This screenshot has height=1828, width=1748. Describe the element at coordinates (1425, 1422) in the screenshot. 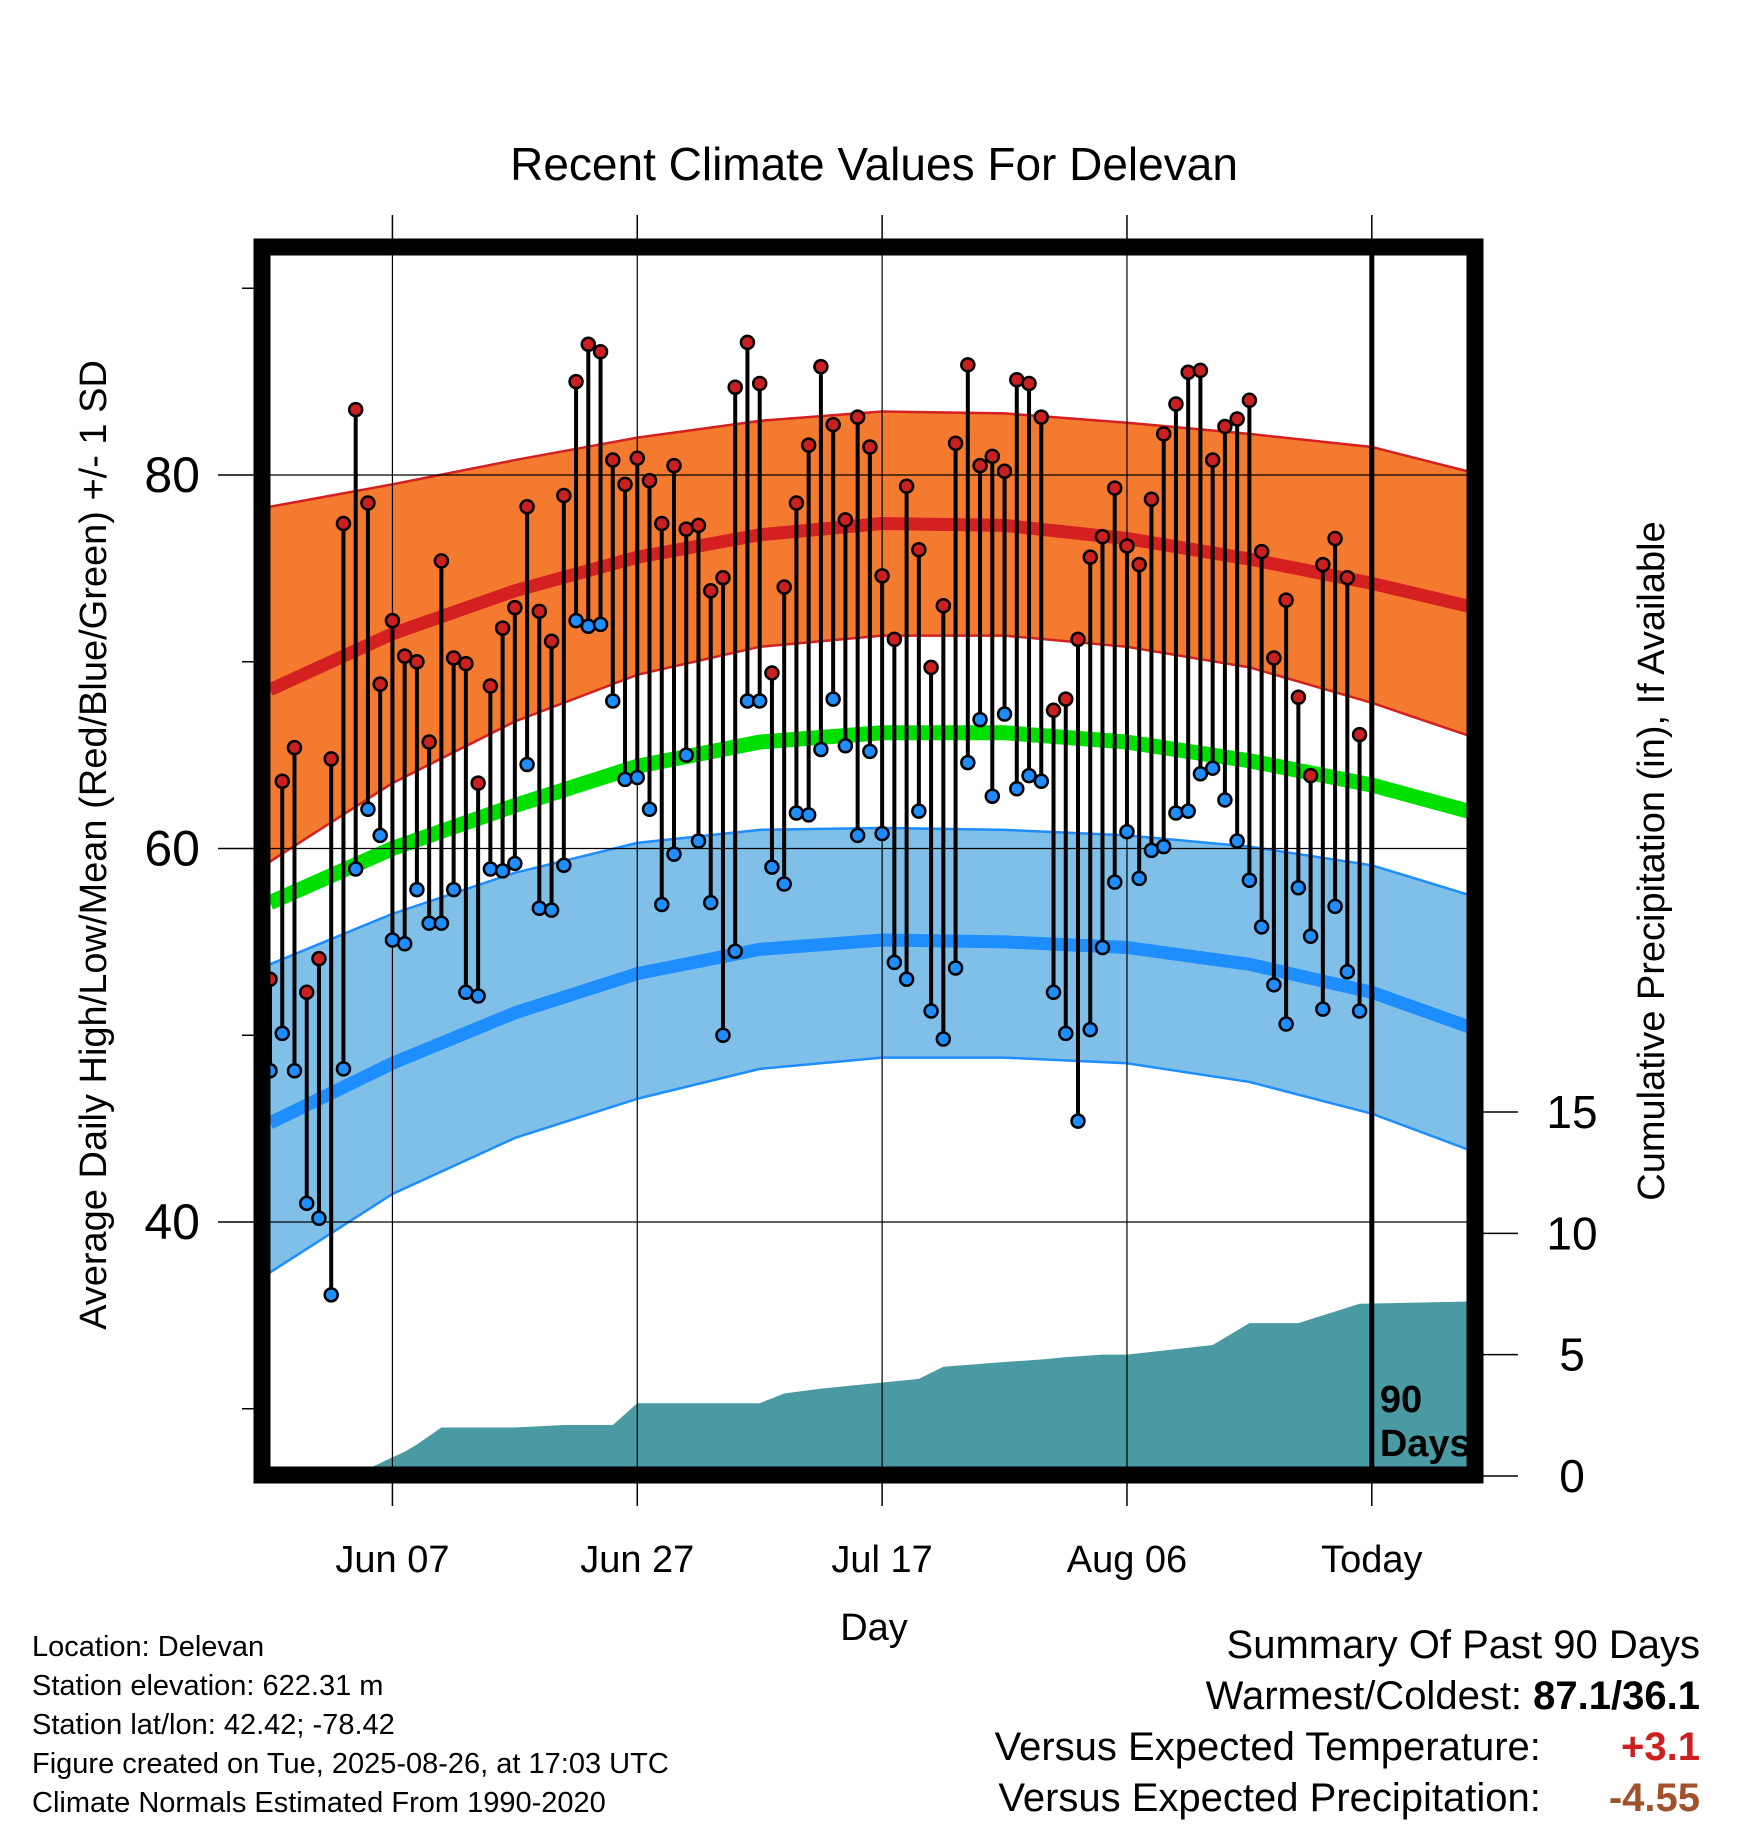

I see `today-days-label: 90 Days` at that location.